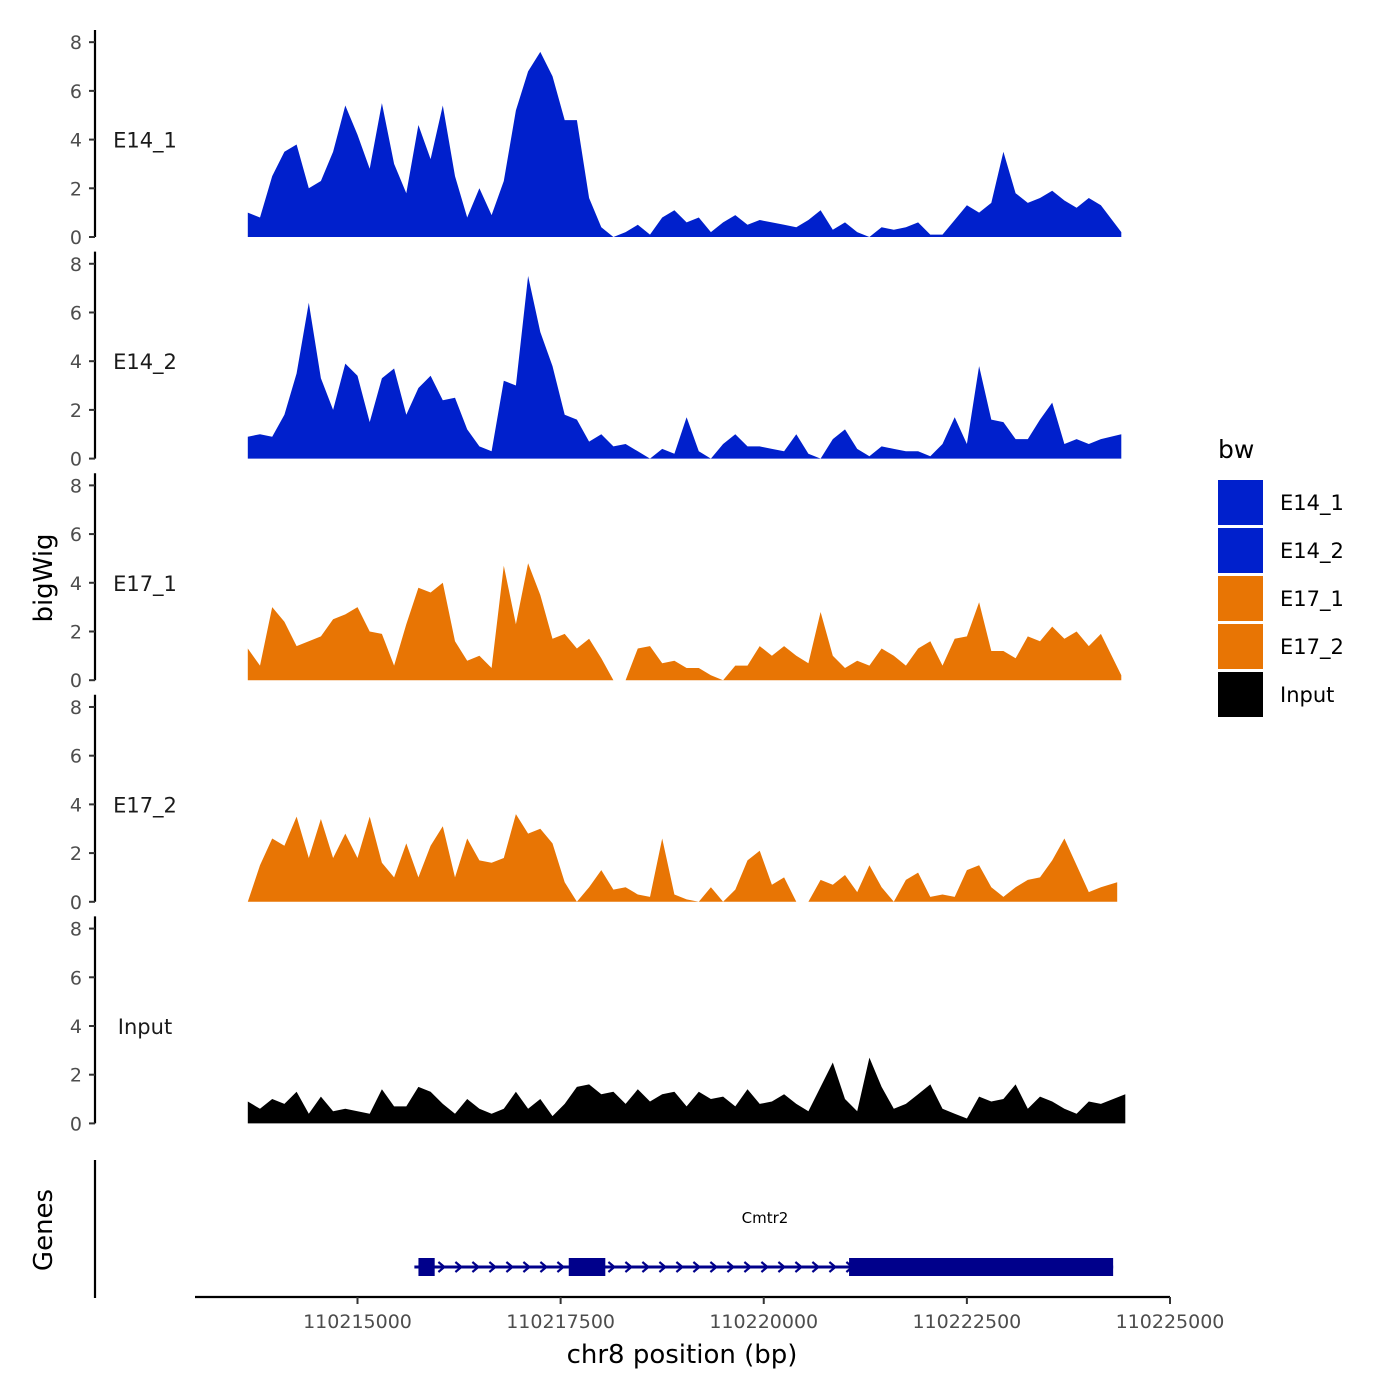 The width and height of the screenshot is (1400, 1400). Describe the element at coordinates (1170, 1322) in the screenshot. I see `x-tick-label: 110225000` at that location.